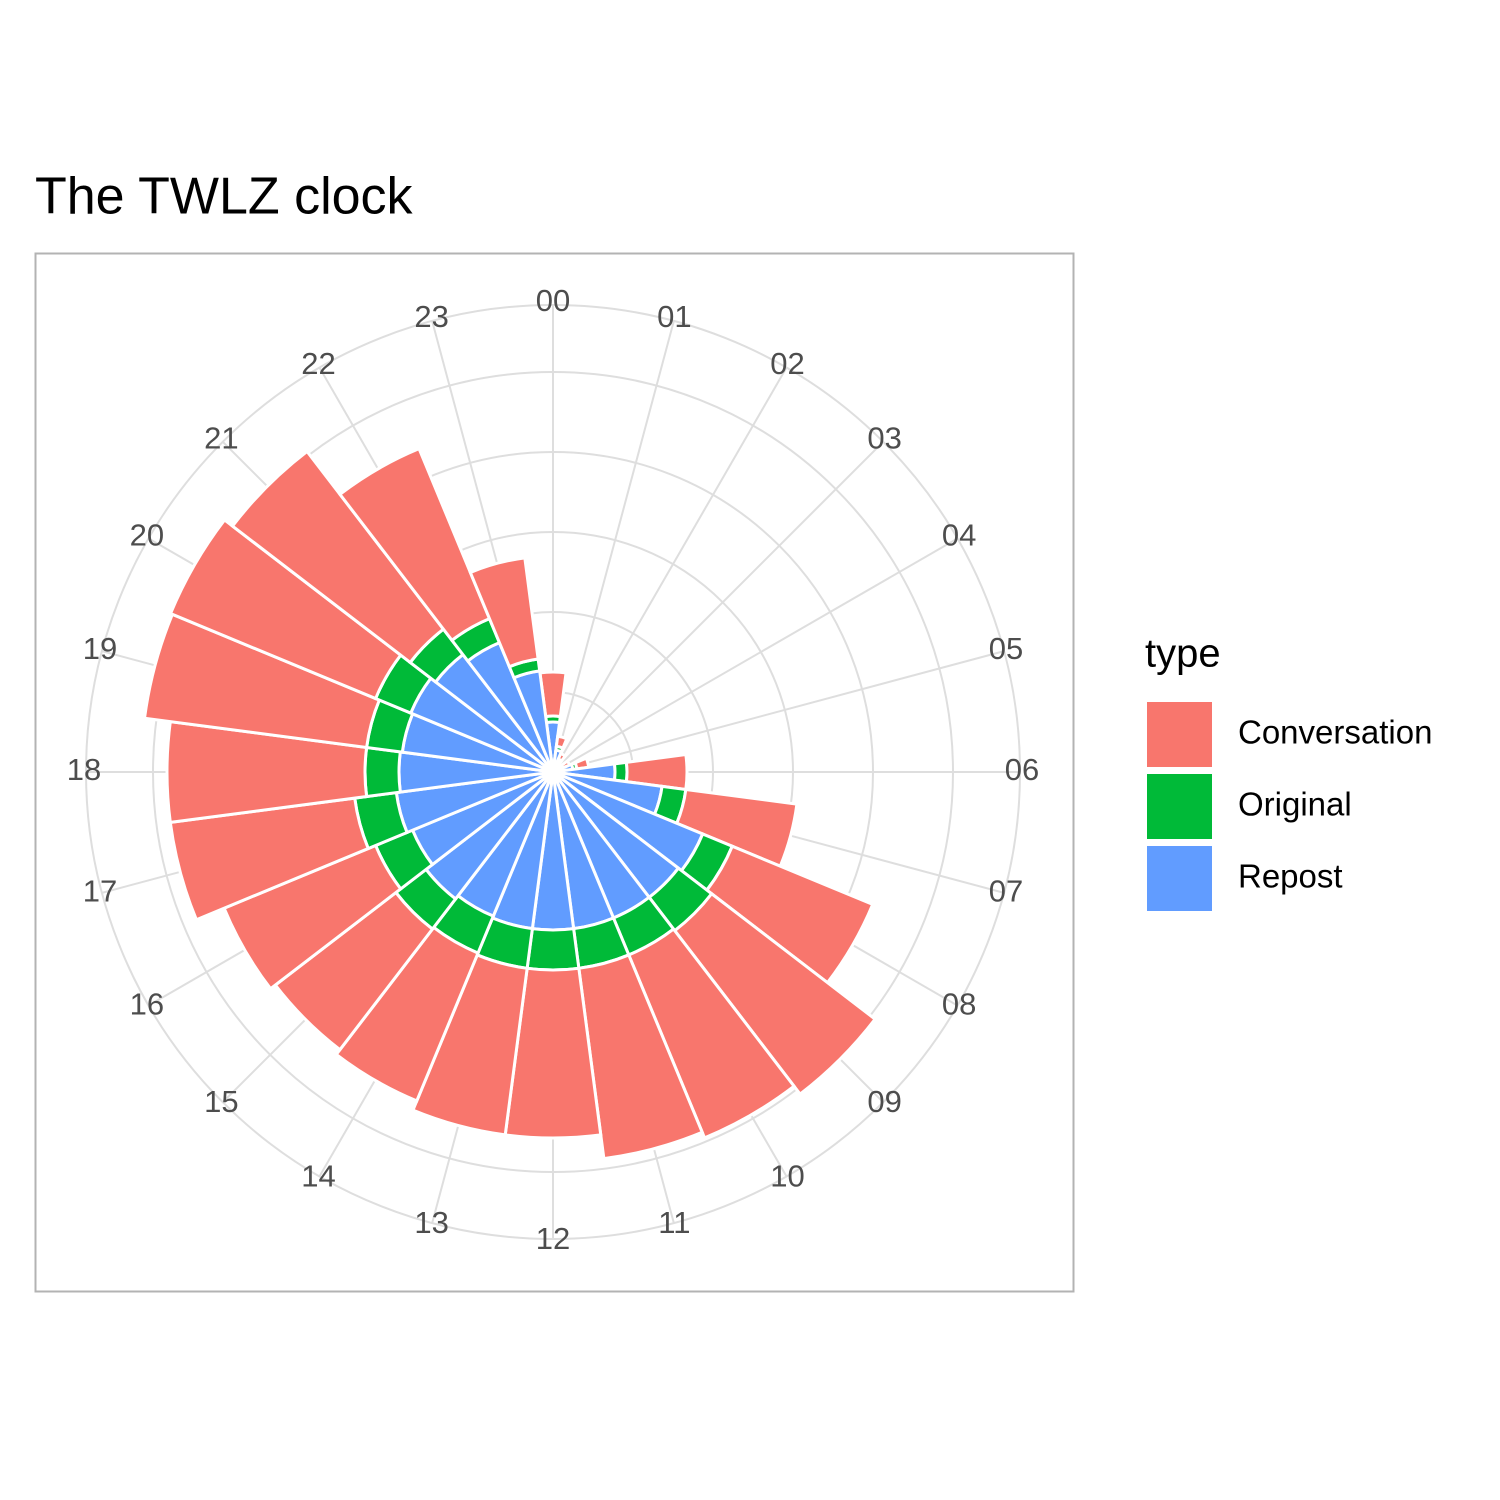 Image resolution: width=1500 pixels, height=1500 pixels. I want to click on hour-label: 18, so click(84, 769).